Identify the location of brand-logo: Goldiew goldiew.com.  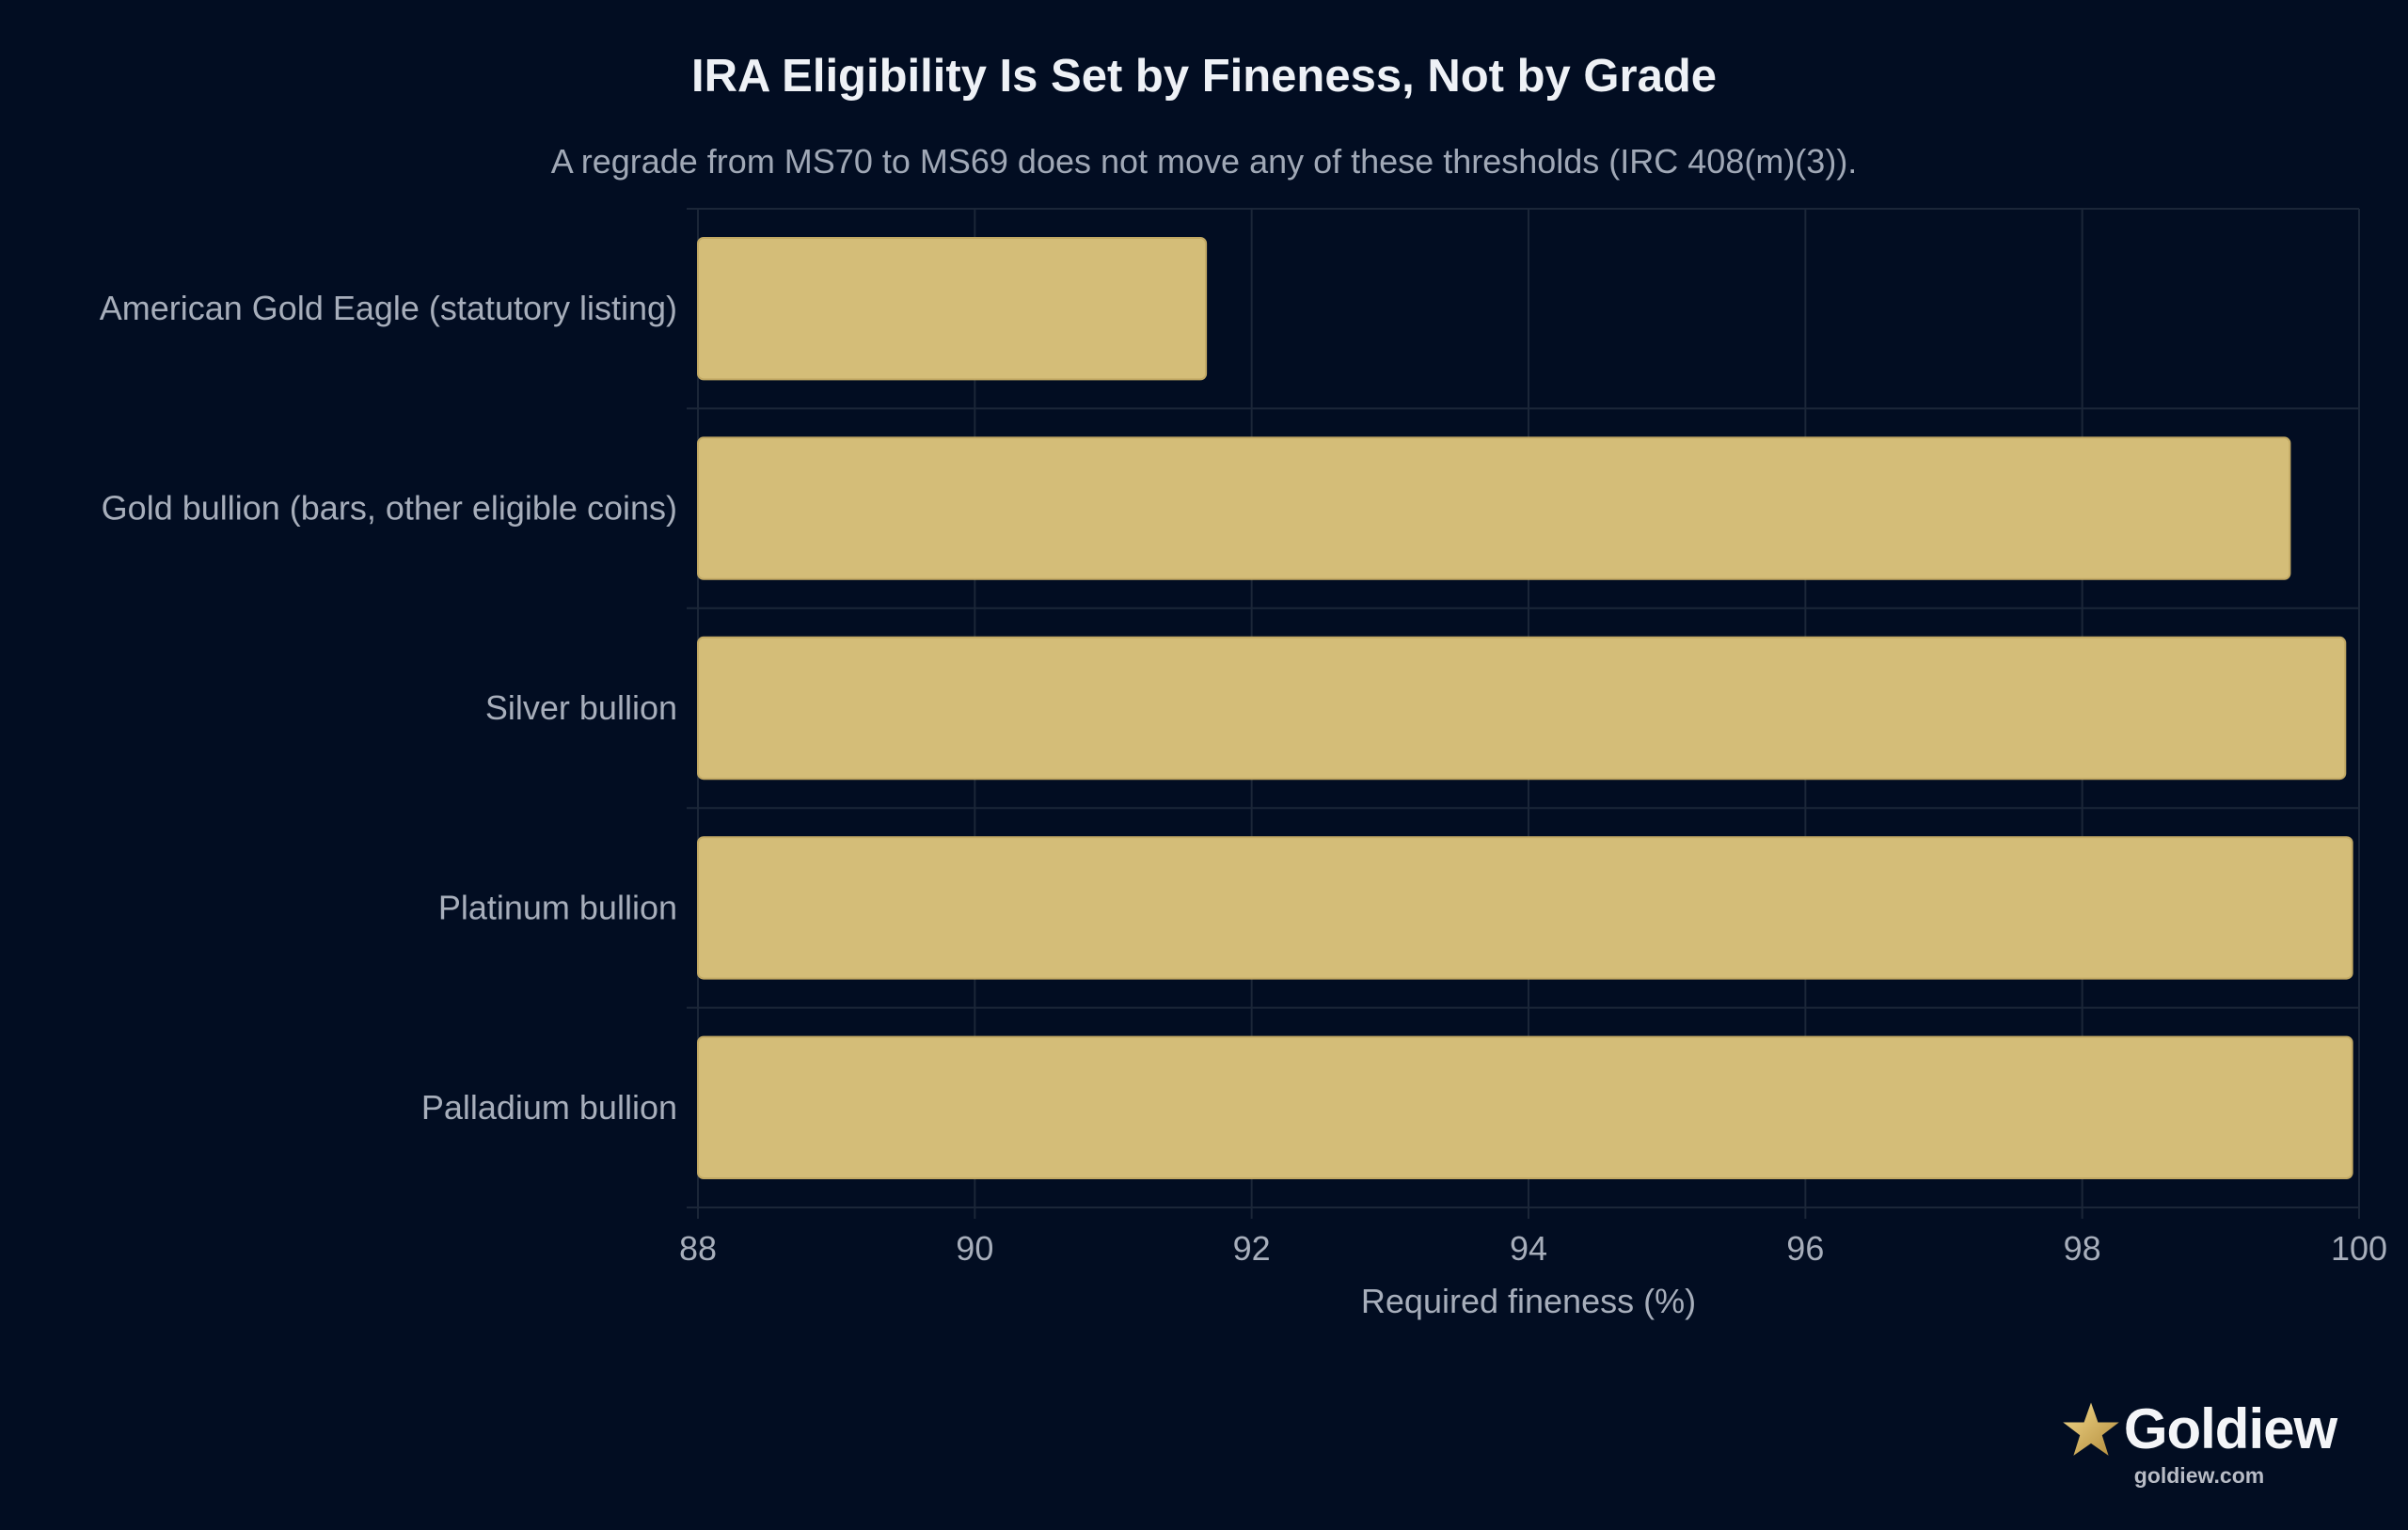
(2200, 1442).